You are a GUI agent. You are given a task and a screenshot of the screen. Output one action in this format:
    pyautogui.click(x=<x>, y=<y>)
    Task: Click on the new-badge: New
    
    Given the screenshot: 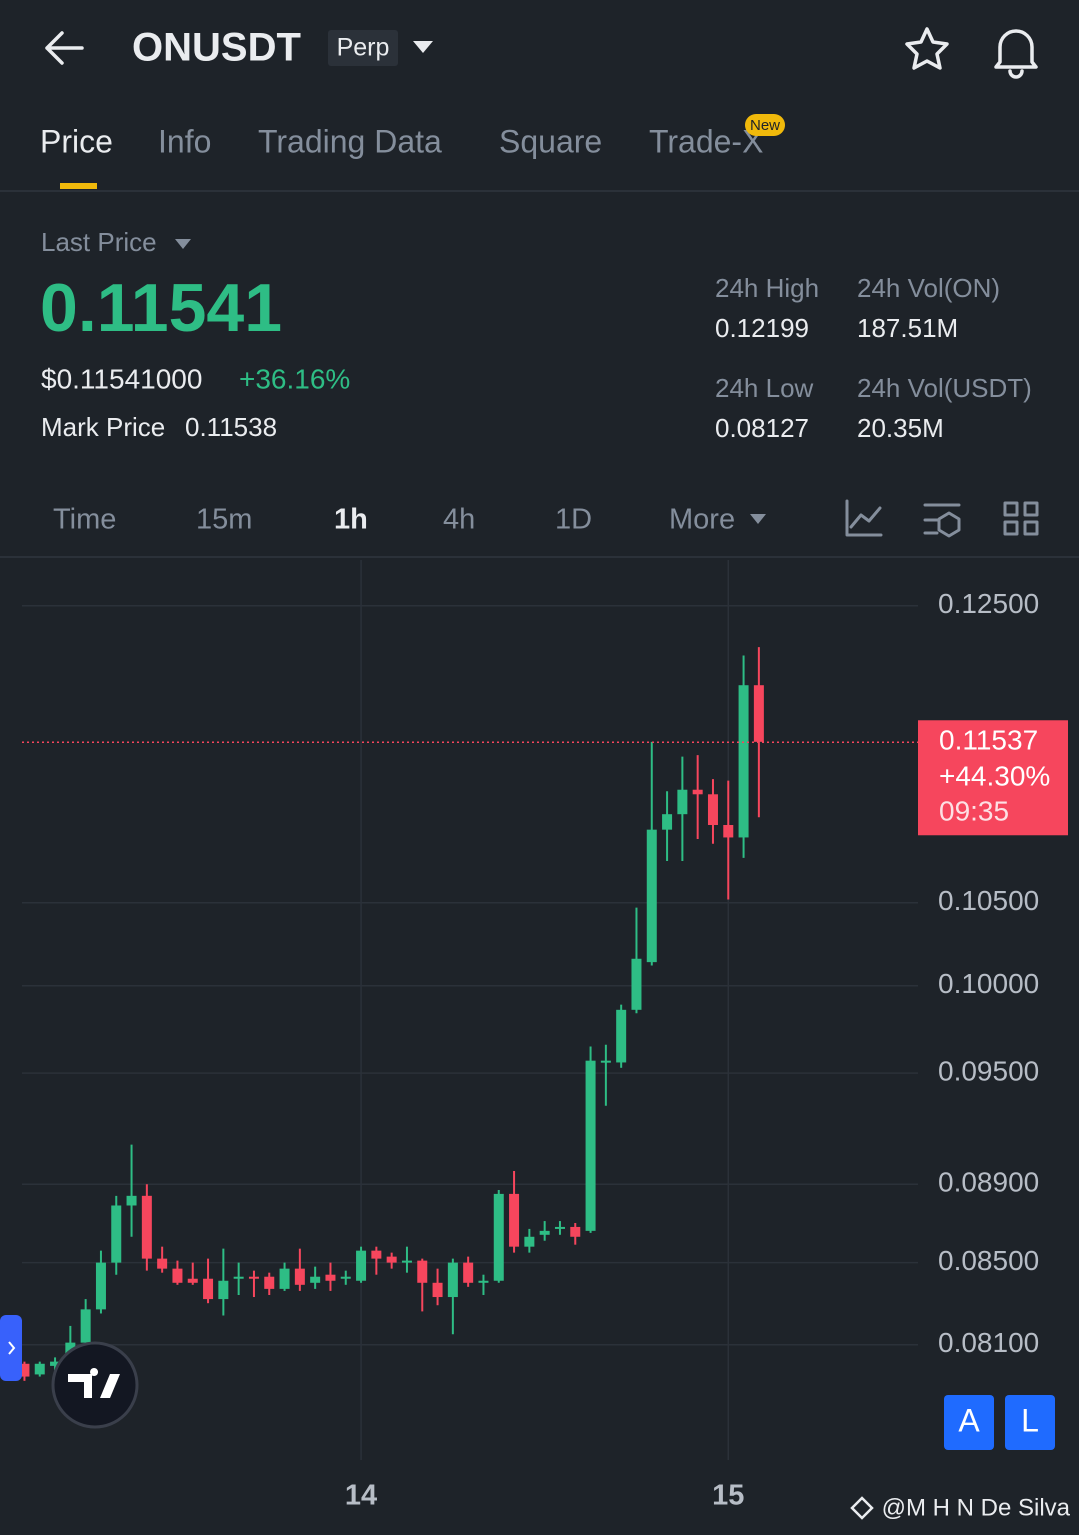 What is the action you would take?
    pyautogui.click(x=765, y=125)
    